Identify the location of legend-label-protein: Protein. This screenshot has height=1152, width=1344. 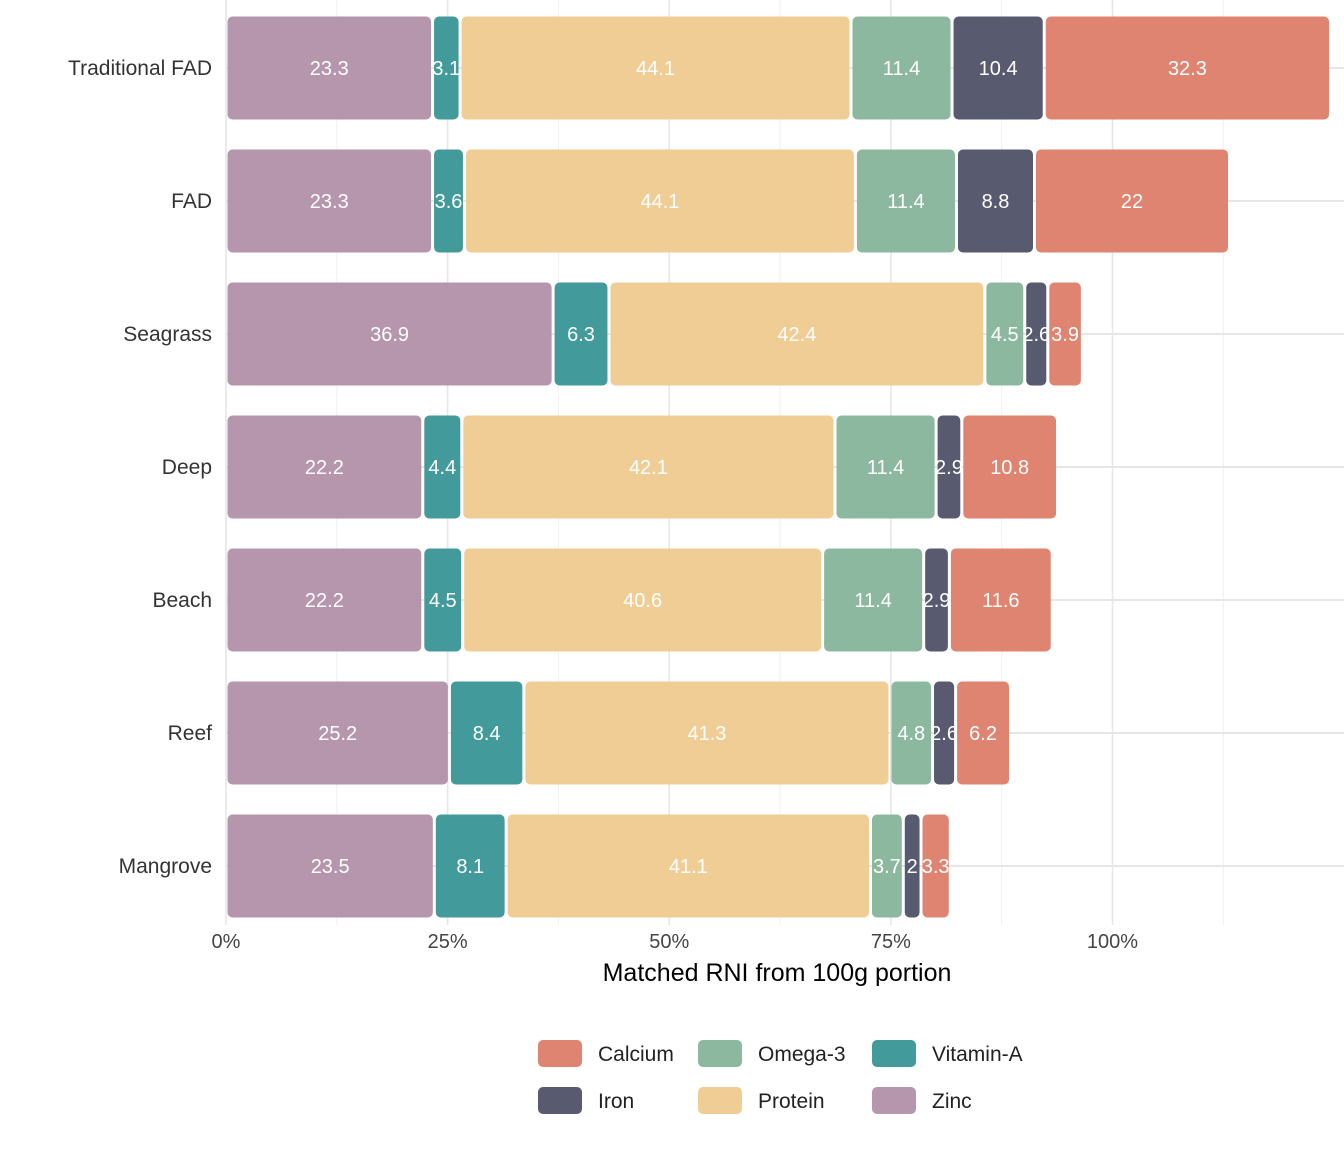
(791, 1101).